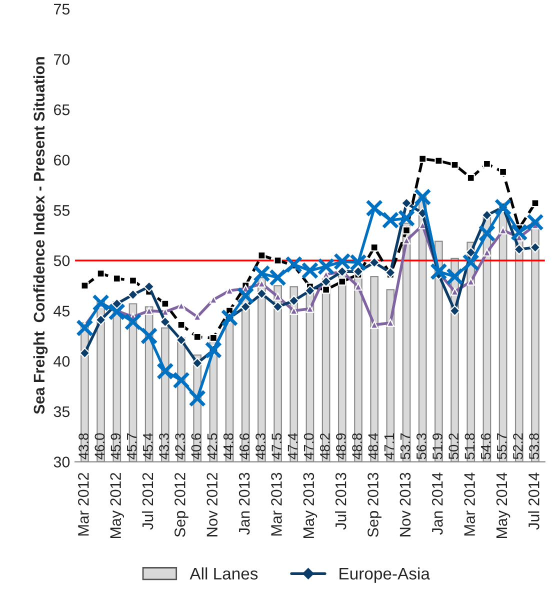 Image resolution: width=556 pixels, height=592 pixels. Describe the element at coordinates (196, 446) in the screenshot. I see `data-label: 40.6` at that location.